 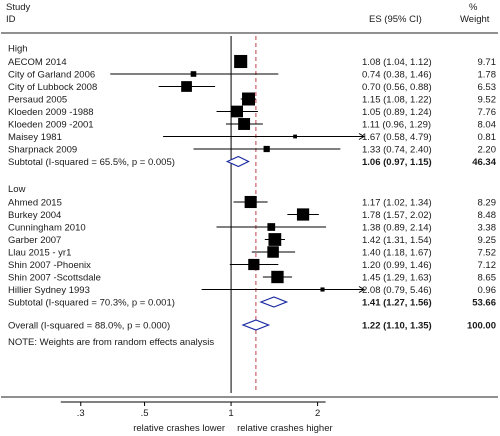 What do you see at coordinates (18, 49) in the screenshot?
I see `group-heading: High` at bounding box center [18, 49].